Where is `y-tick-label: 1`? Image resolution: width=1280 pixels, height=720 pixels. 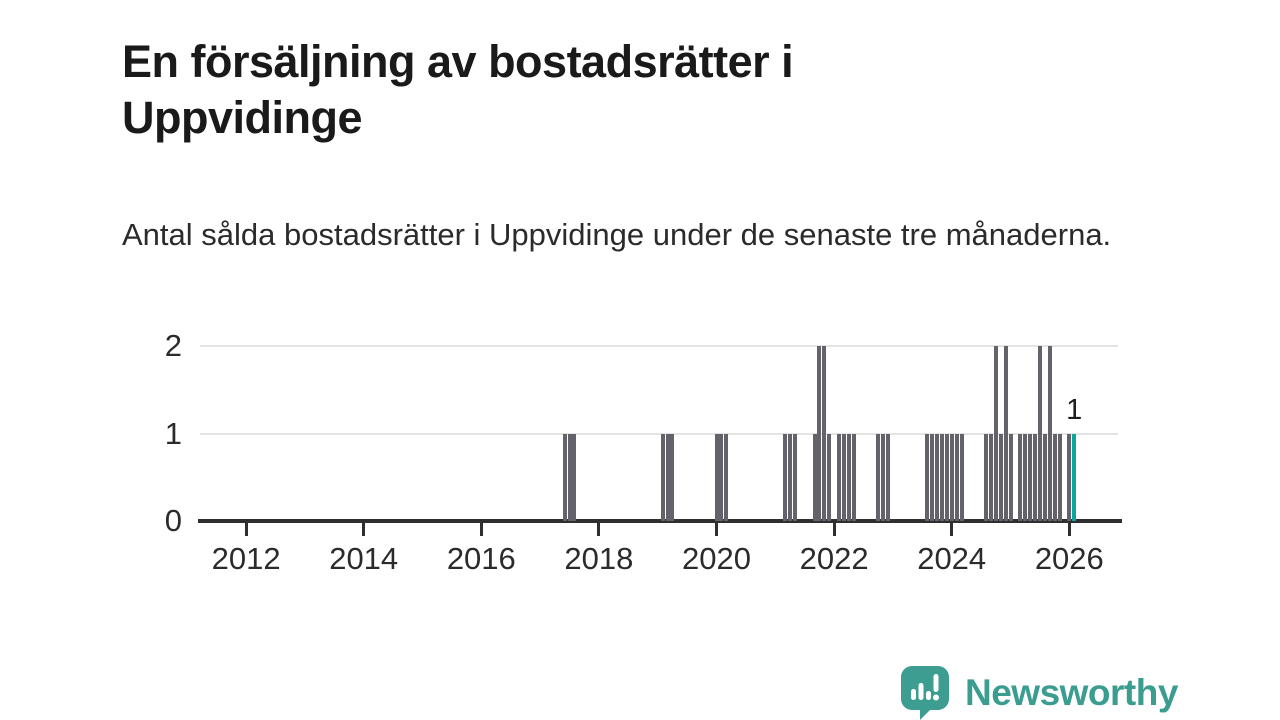
y-tick-label: 1 is located at coordinates (173, 433).